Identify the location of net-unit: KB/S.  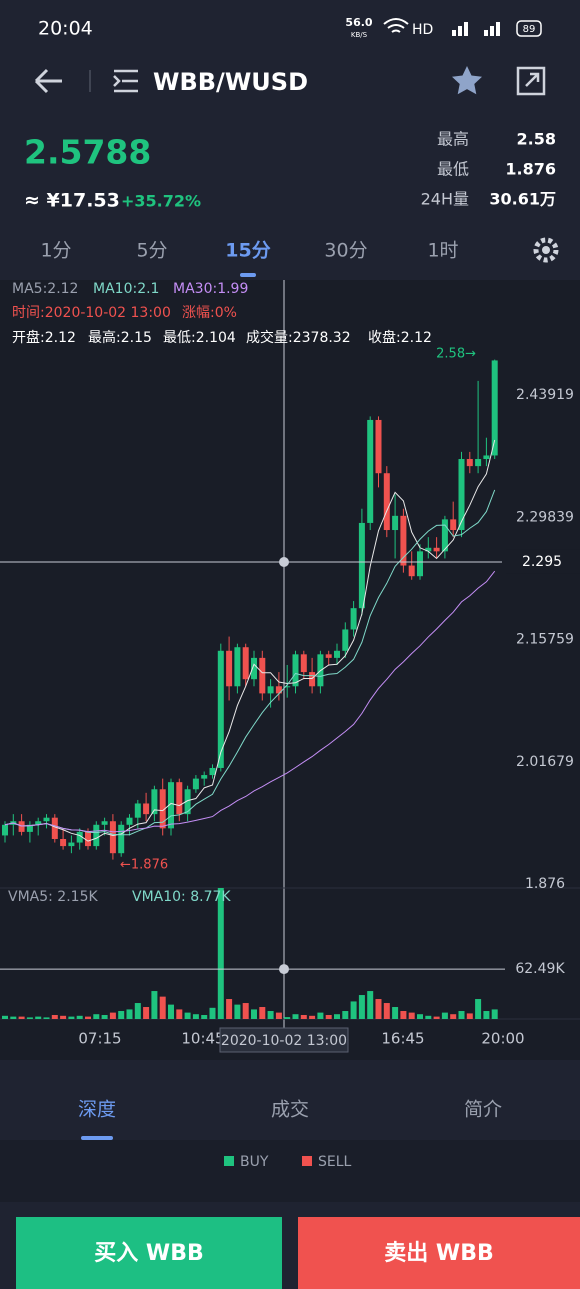
(359, 35).